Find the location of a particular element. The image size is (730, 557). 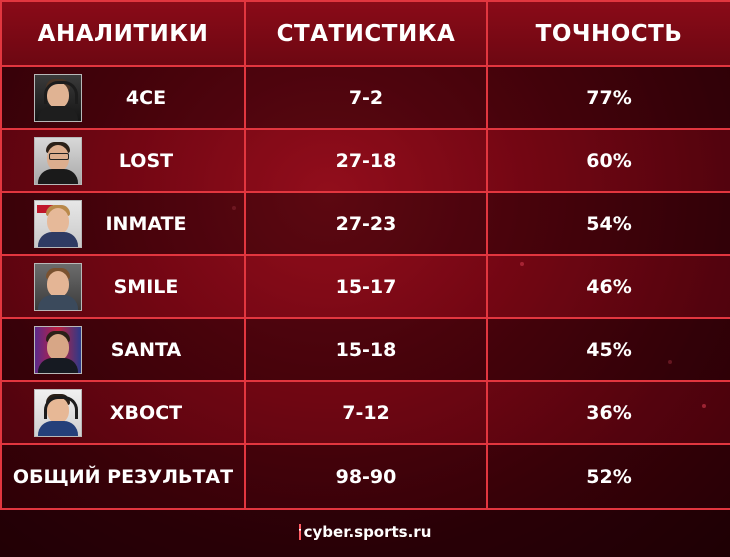

analyst-cell: SMILE is located at coordinates (123, 286).